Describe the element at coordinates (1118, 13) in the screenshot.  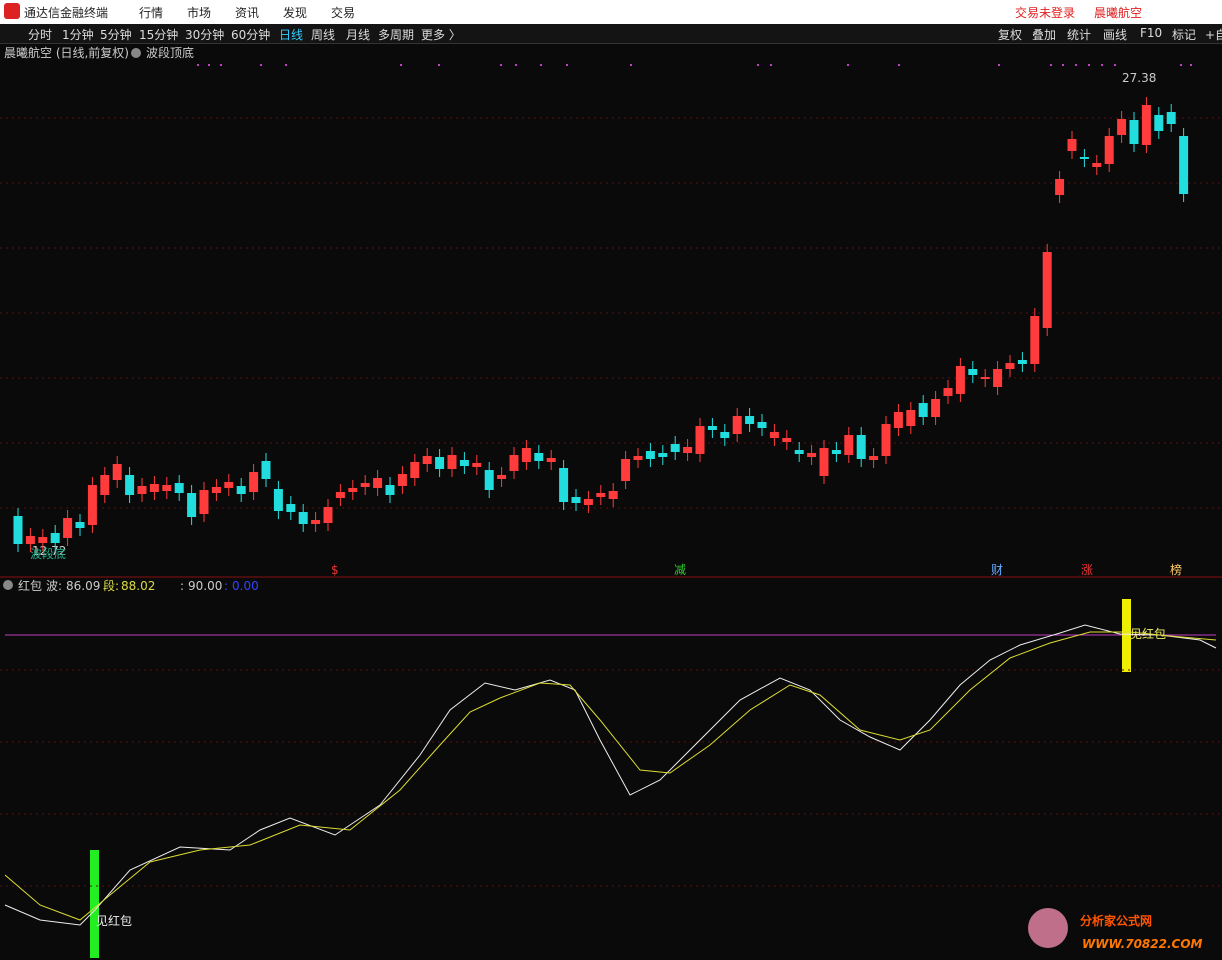
I see `stock-name: 晨曦航空` at that location.